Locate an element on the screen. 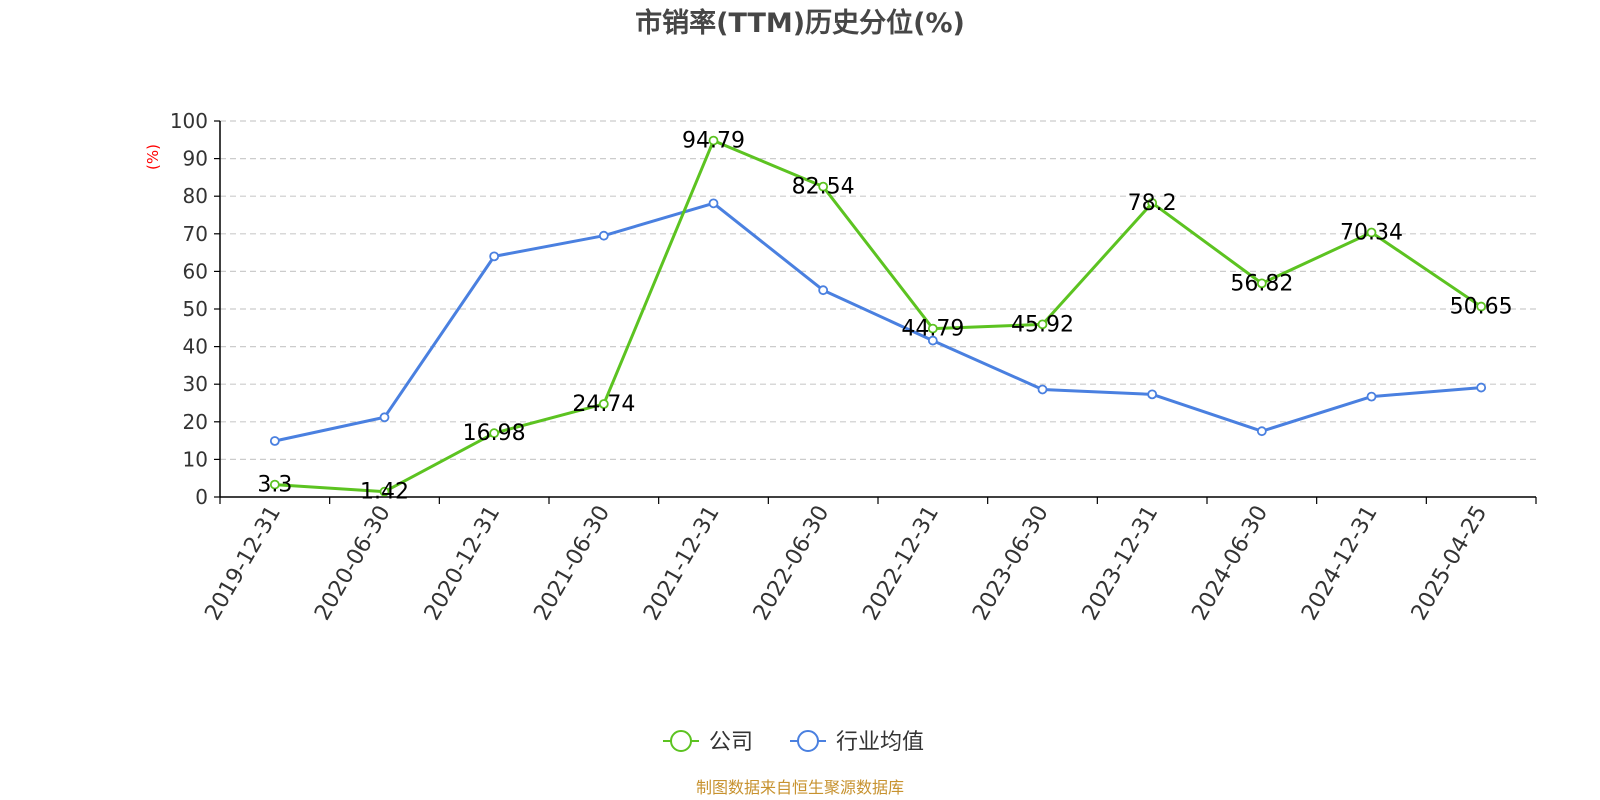  y-tick-label: 20 is located at coordinates (195, 422).